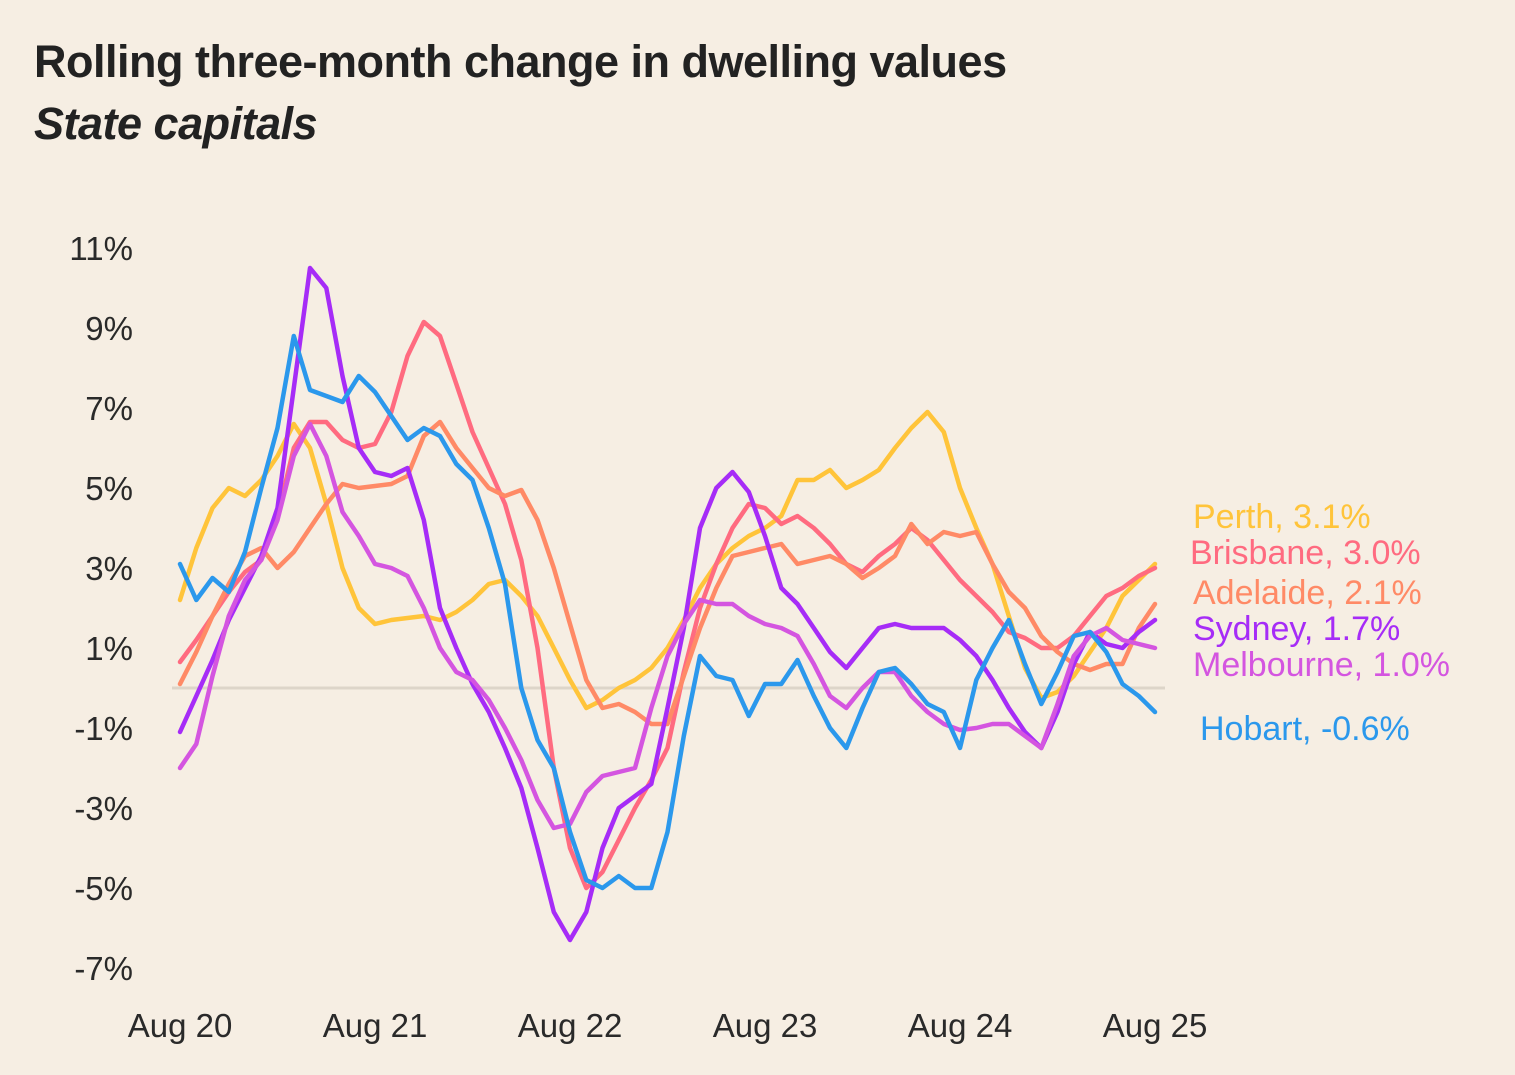  I want to click on y-tick-label: 9%, so click(109, 328).